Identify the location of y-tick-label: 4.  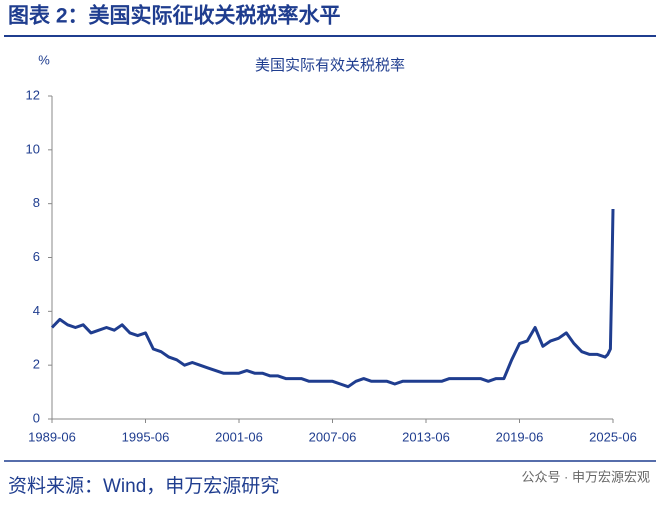
(36, 310).